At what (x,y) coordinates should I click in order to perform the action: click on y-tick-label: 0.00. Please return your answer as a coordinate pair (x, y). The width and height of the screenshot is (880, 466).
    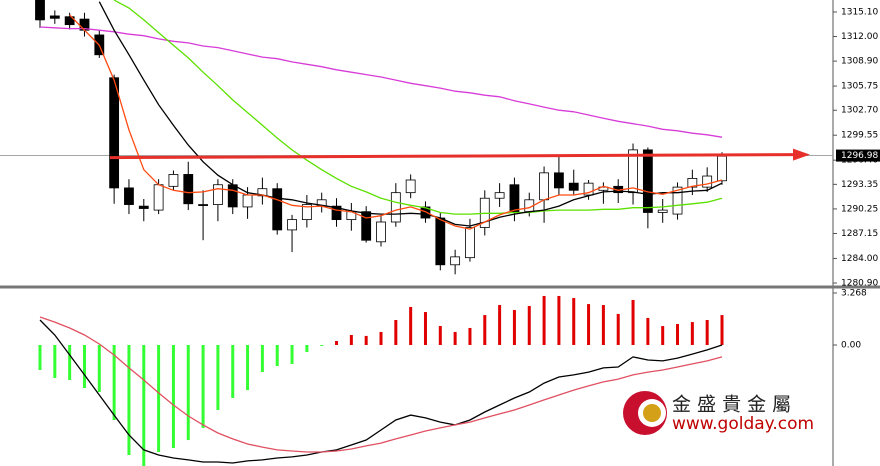
    Looking at the image, I should click on (851, 345).